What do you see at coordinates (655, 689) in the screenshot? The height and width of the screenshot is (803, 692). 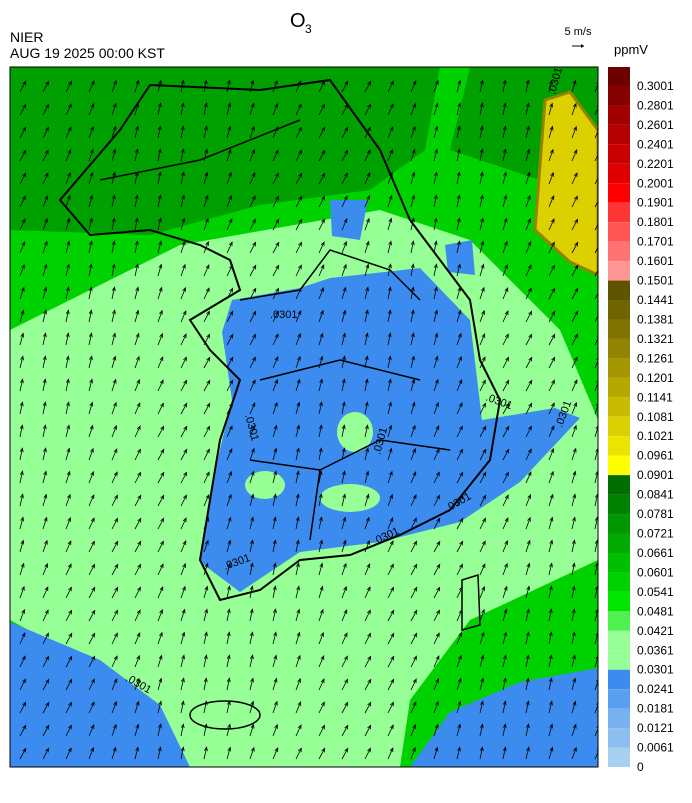 I see `colorbar-label: 0.0241` at bounding box center [655, 689].